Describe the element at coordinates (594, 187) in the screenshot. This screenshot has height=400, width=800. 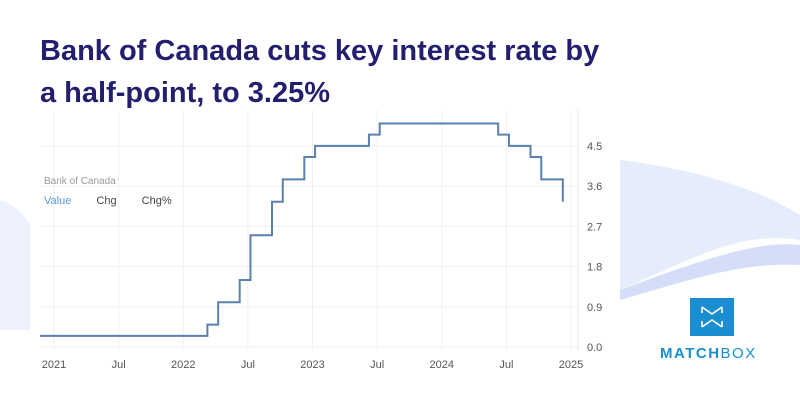
I see `y-tick-label: 3.6` at that location.